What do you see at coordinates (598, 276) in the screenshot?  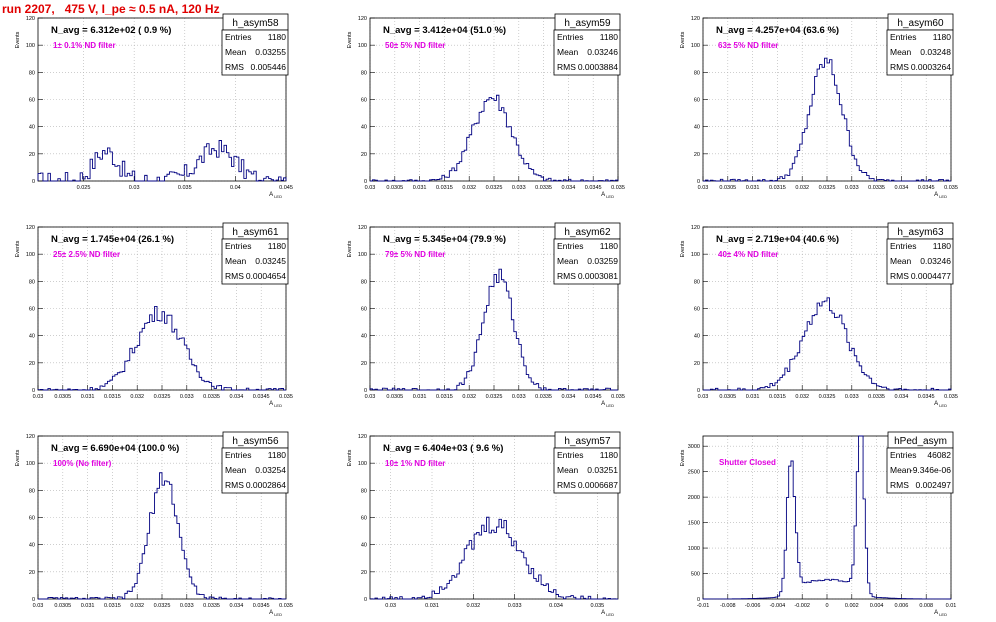 I see `stats-value: 0.0003081` at bounding box center [598, 276].